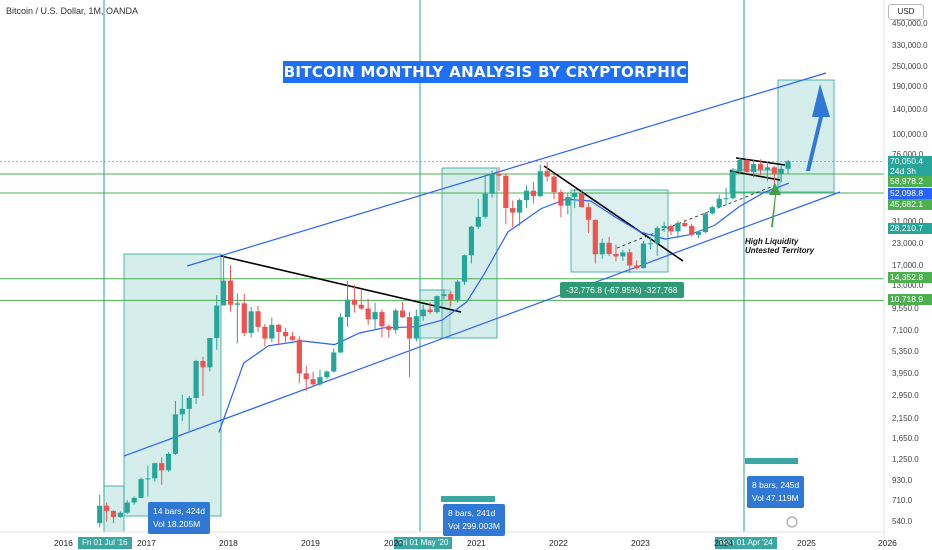 The image size is (932, 550). I want to click on y-tick-label: 100,000.0, so click(910, 134).